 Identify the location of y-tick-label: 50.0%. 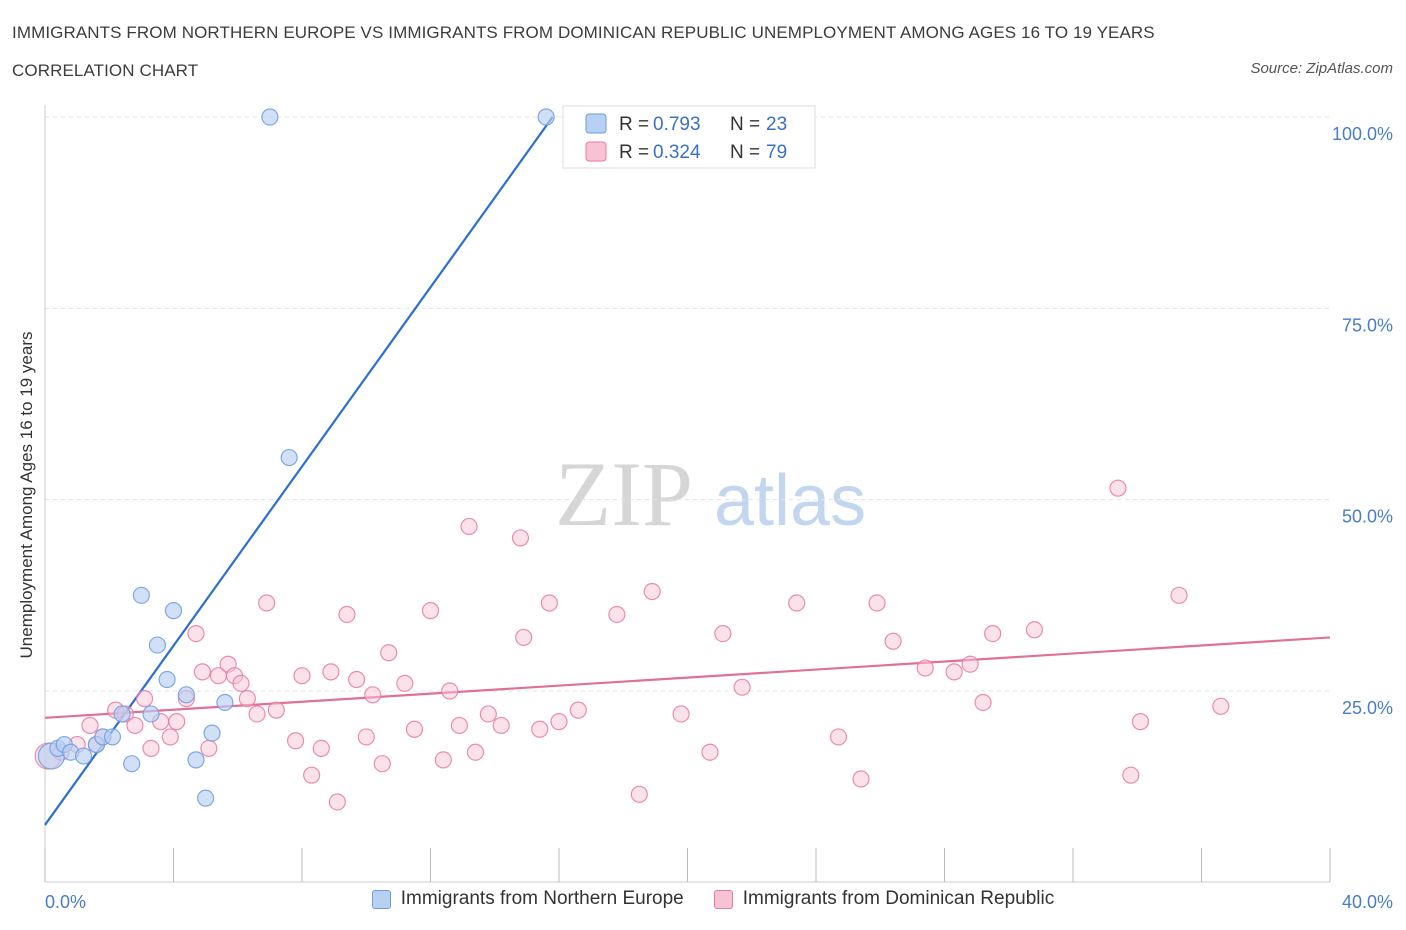
(1367, 517).